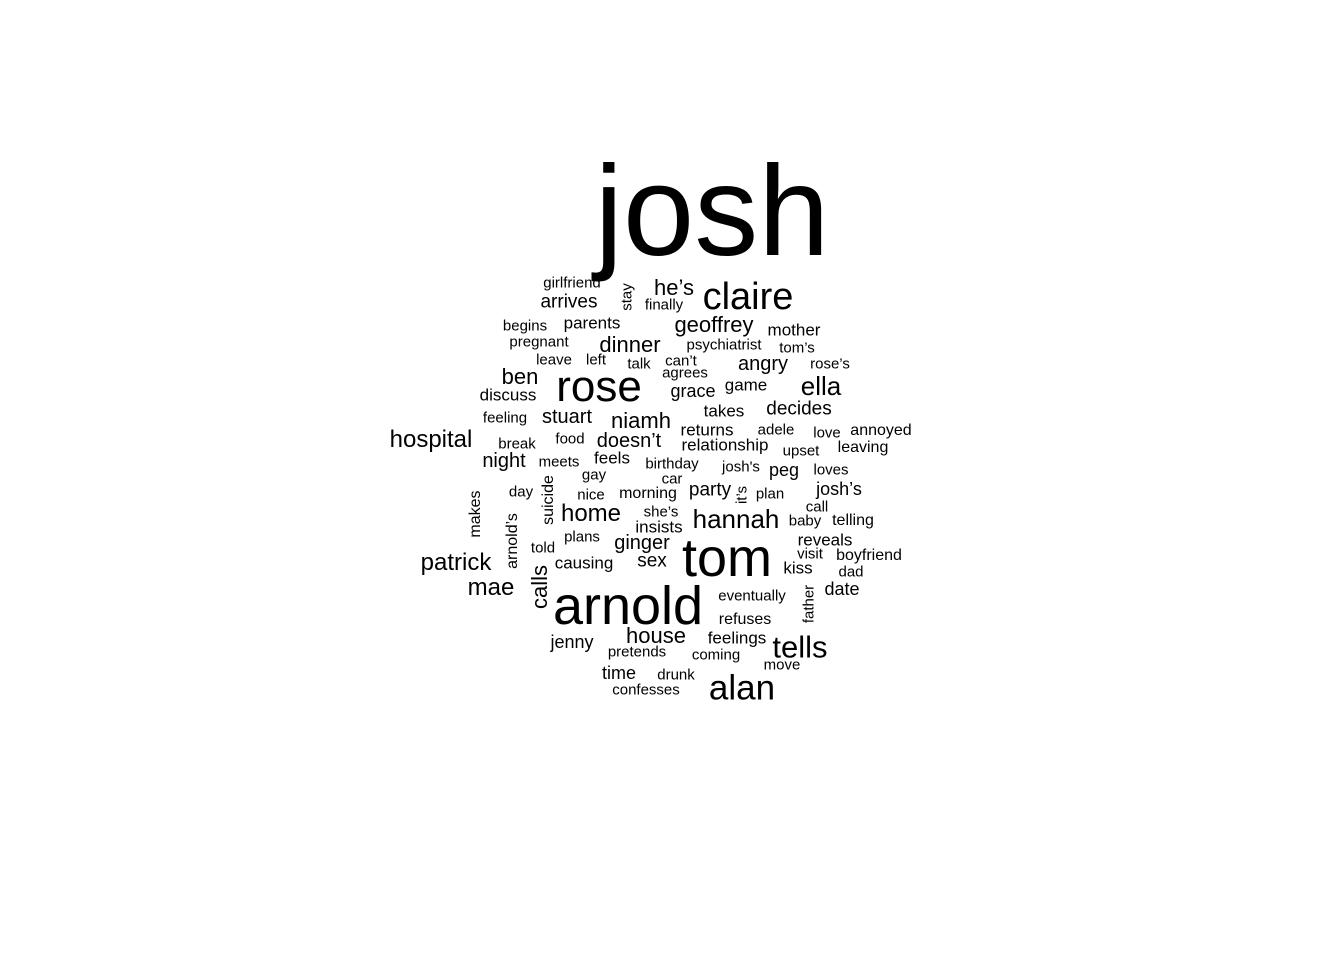 The height and width of the screenshot is (960, 1344). I want to click on word-decides: decides, so click(799, 409).